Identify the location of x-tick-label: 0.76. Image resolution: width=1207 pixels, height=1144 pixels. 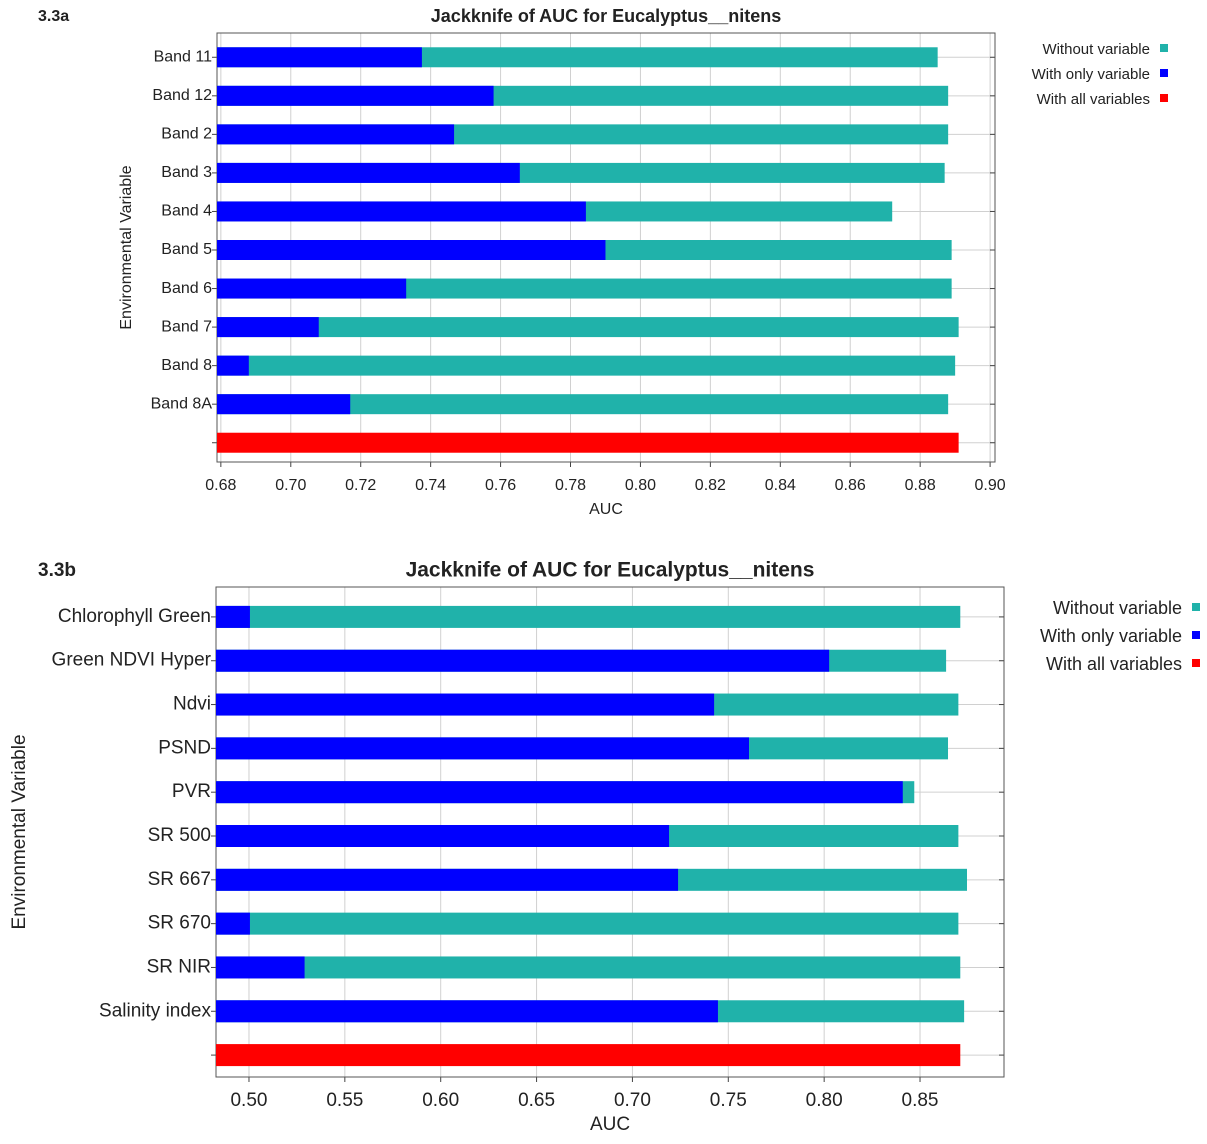
(500, 485).